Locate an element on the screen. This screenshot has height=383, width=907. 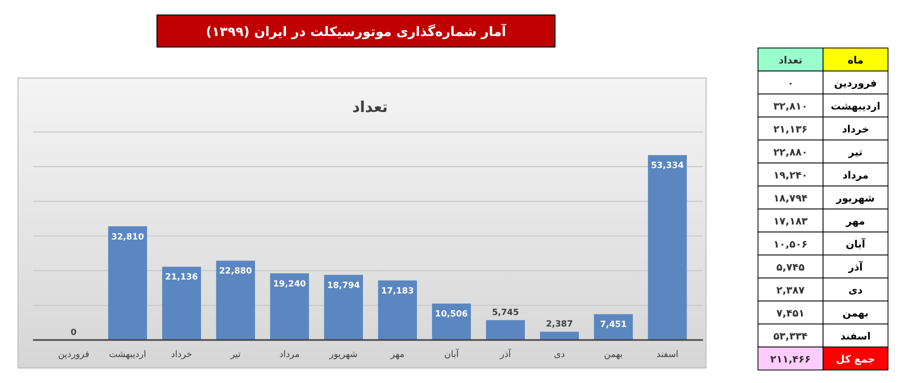
data-label: 17,183 is located at coordinates (397, 291).